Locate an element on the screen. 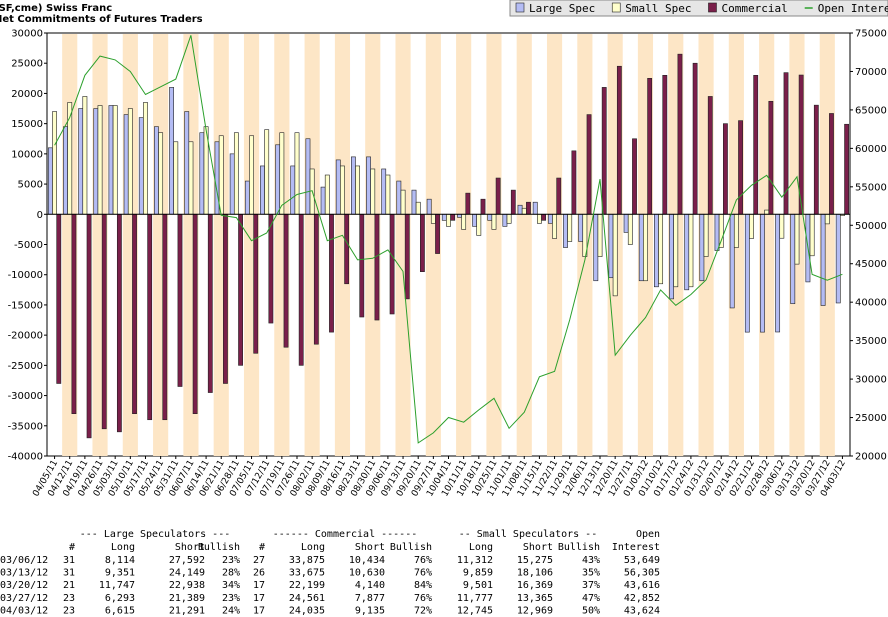  table-cell: 16,369 is located at coordinates (535, 585).